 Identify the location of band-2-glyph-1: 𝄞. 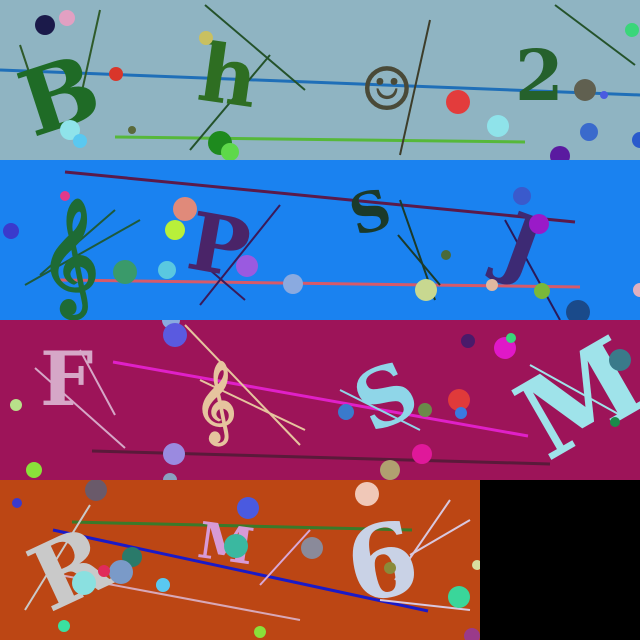
(69, 258).